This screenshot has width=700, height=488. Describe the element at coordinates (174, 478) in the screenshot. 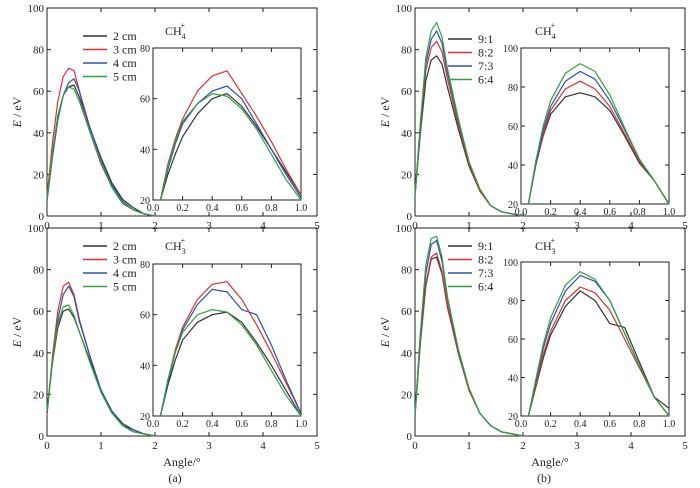

I see `caption-a: (a)` at that location.